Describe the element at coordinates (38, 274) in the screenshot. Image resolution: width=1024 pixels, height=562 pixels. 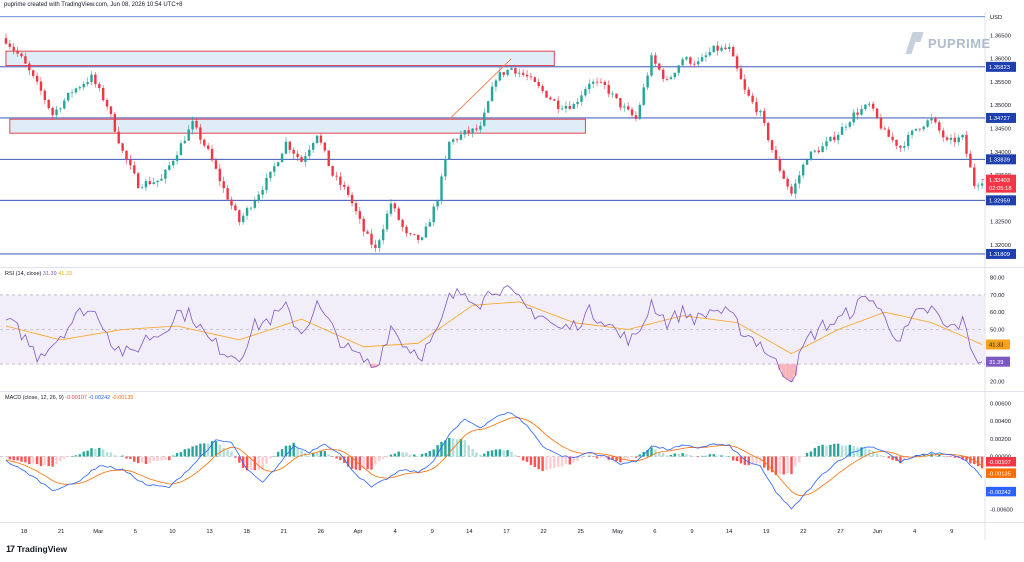
I see `rsi-legend: RSI (14, close) 31.39 41.33` at that location.